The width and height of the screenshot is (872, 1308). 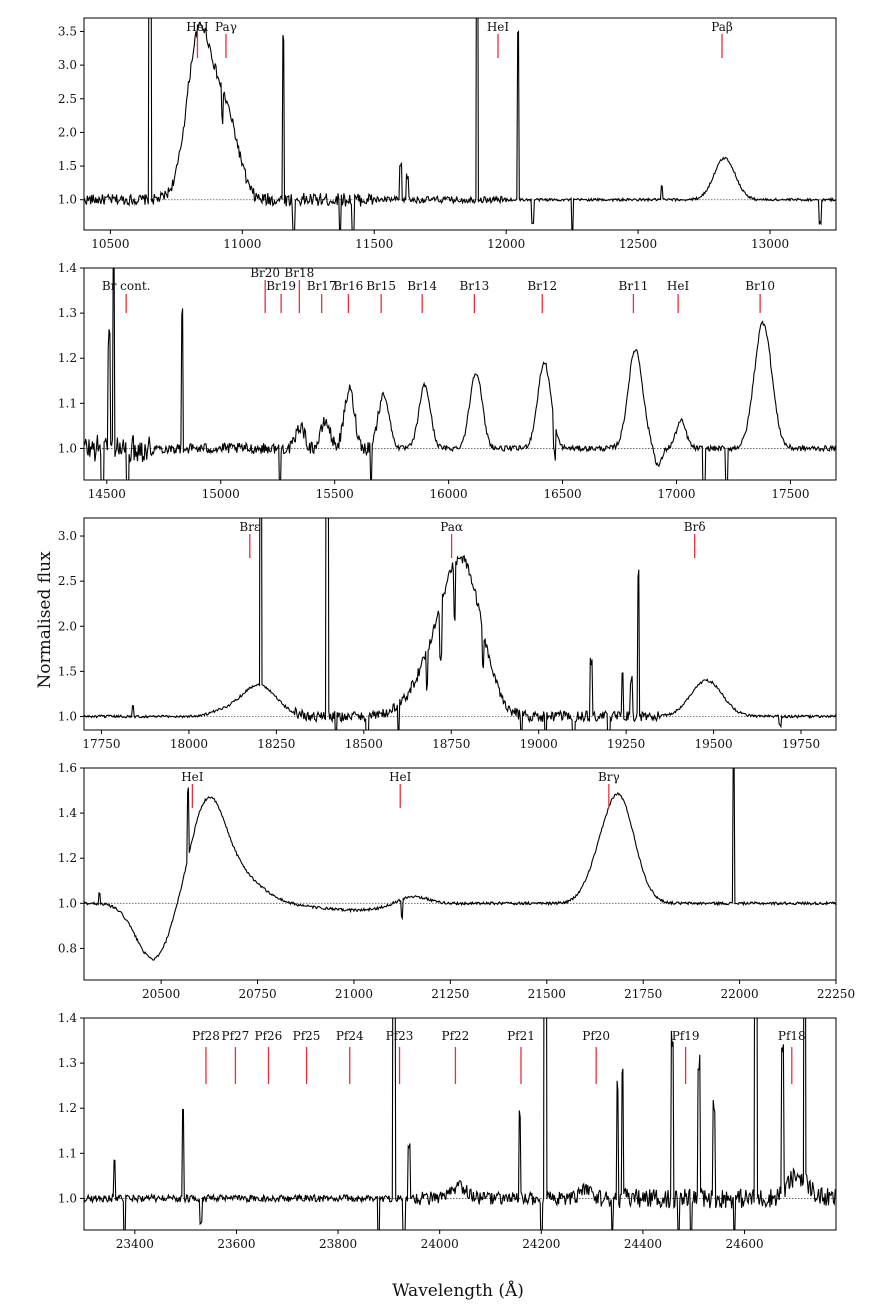 What do you see at coordinates (449, 494) in the screenshot?
I see `x-tick-label: 16000` at bounding box center [449, 494].